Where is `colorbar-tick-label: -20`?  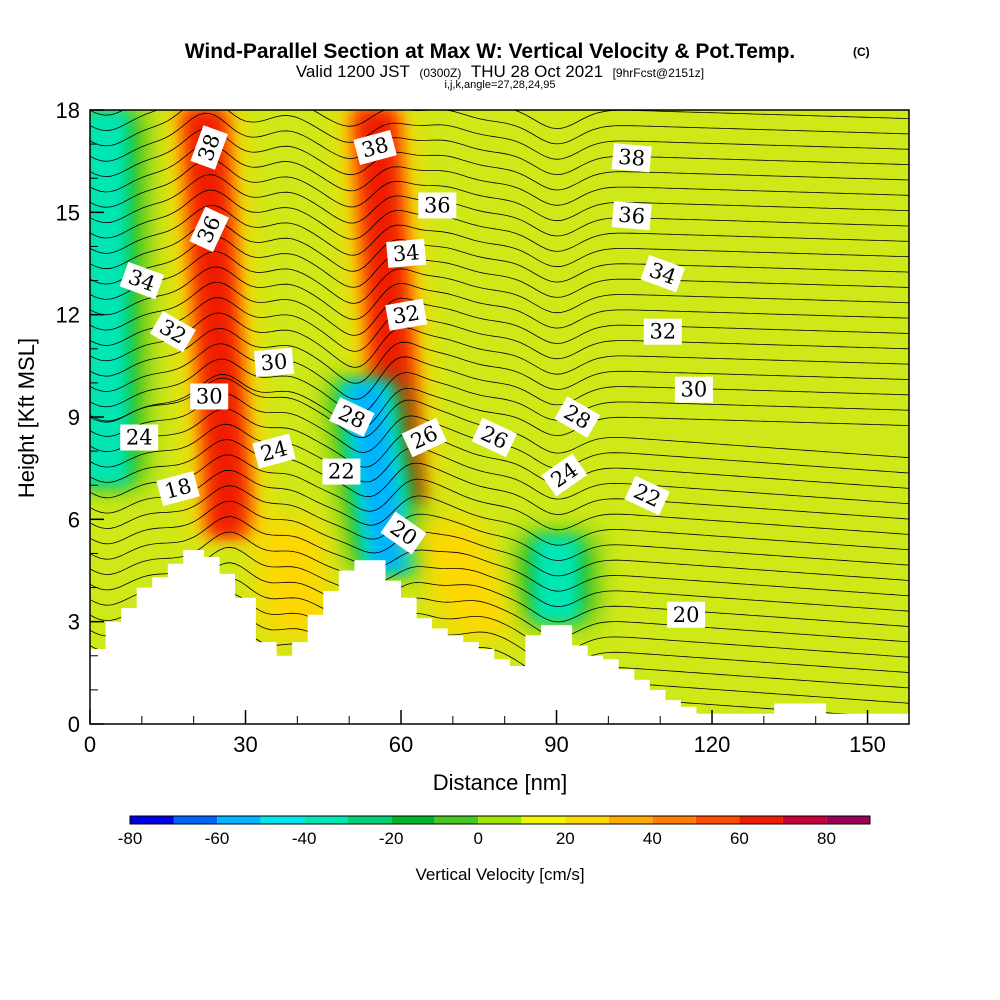
colorbar-tick-label: -20 is located at coordinates (391, 838).